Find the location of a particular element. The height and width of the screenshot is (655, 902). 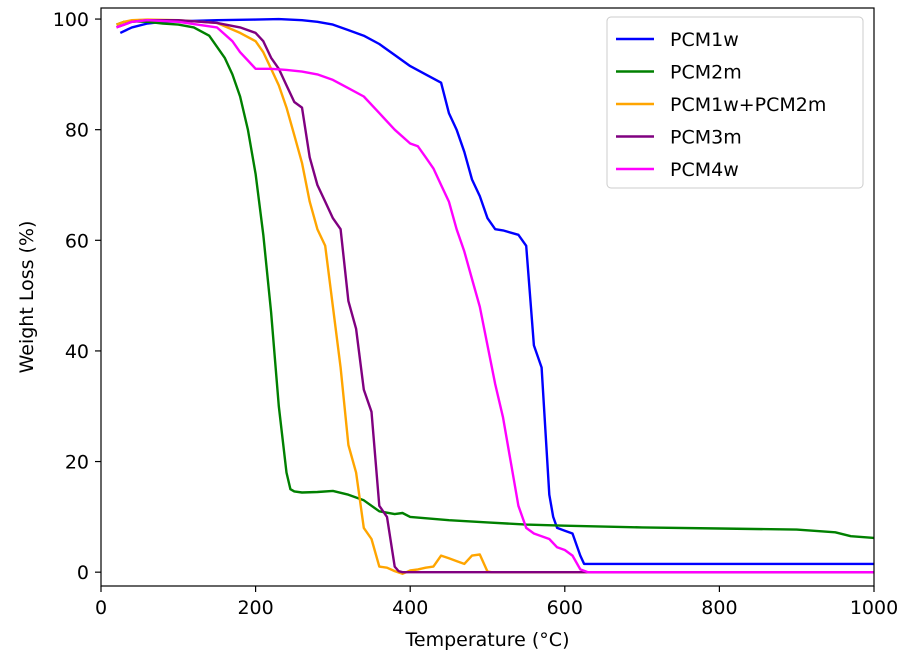

legend-label: PCM1w+PCM2m is located at coordinates (748, 105).